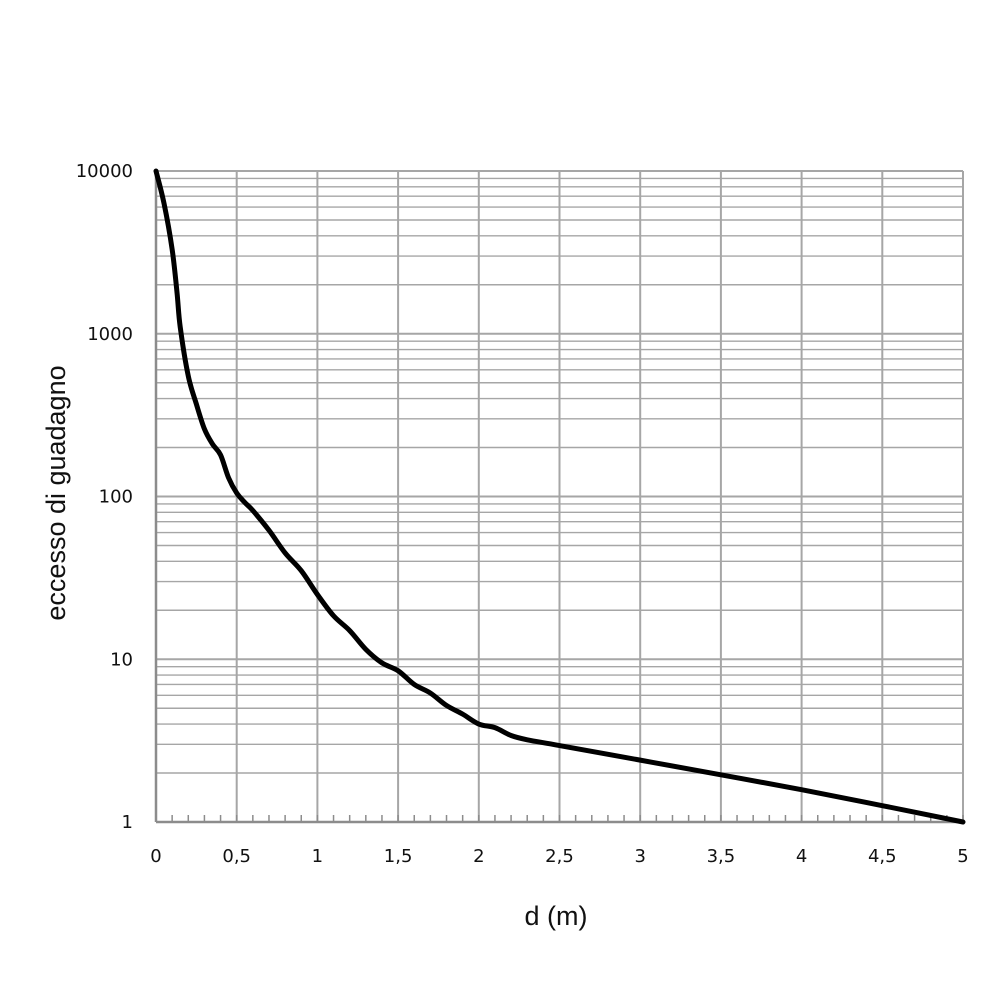  What do you see at coordinates (398, 856) in the screenshot?
I see `x-tick-label: 1,5` at bounding box center [398, 856].